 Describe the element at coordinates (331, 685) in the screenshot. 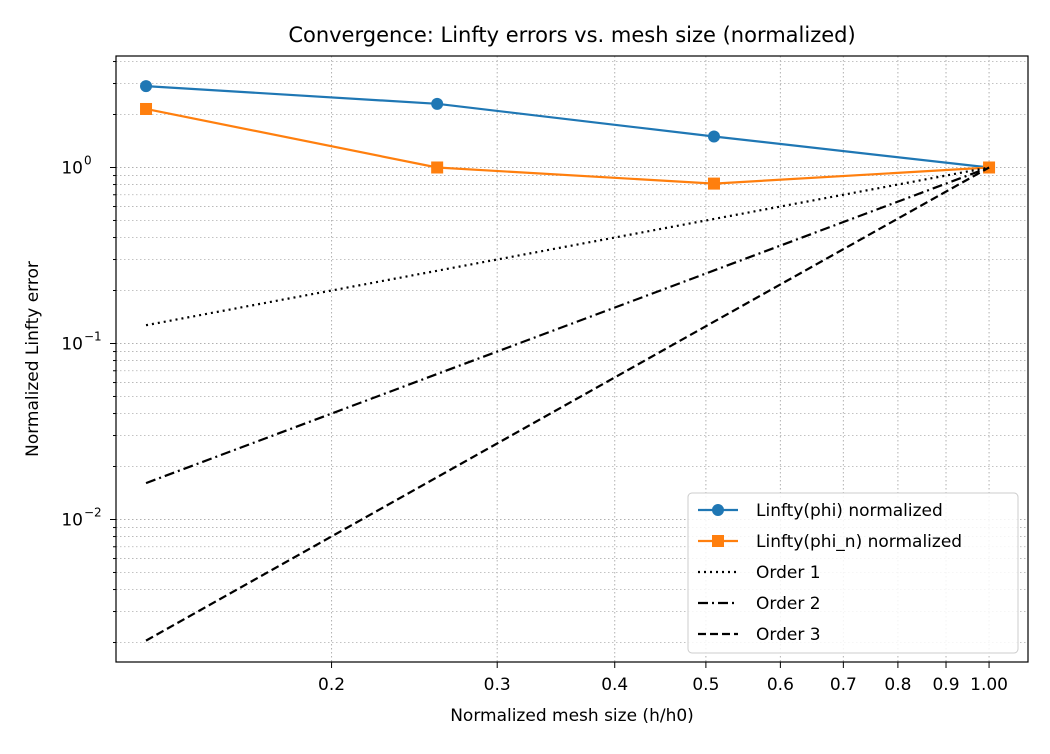

I see `x-tick-label: 0.2` at that location.